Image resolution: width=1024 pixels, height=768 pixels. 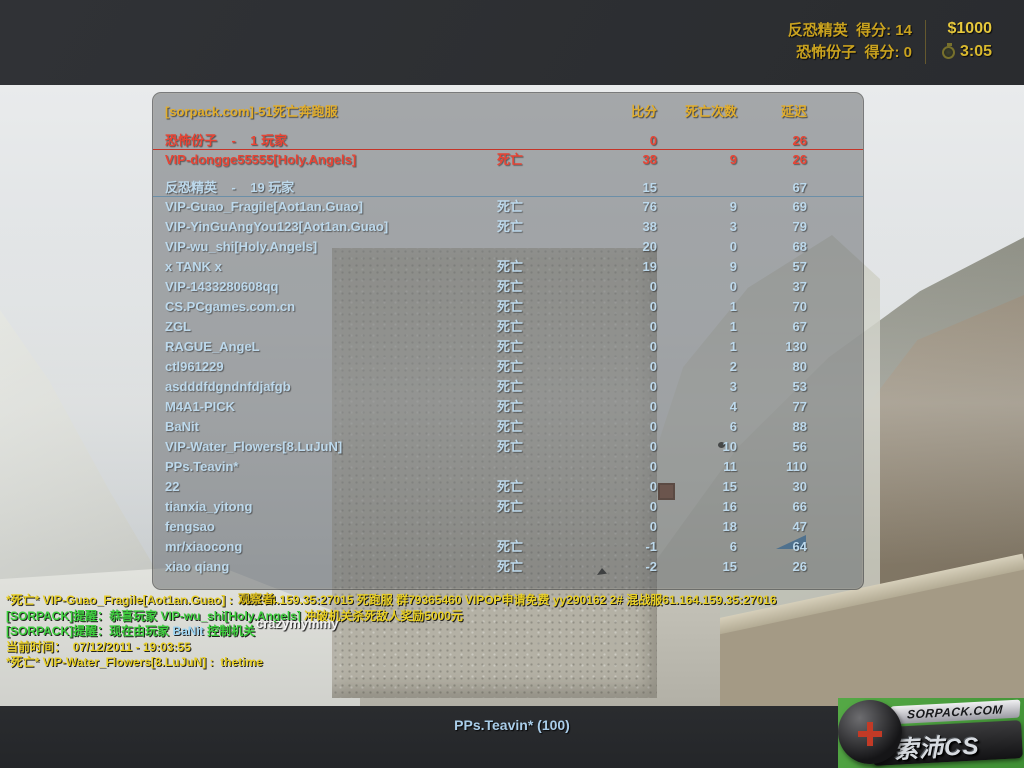 I want to click on player-deaths: 1, so click(x=733, y=306).